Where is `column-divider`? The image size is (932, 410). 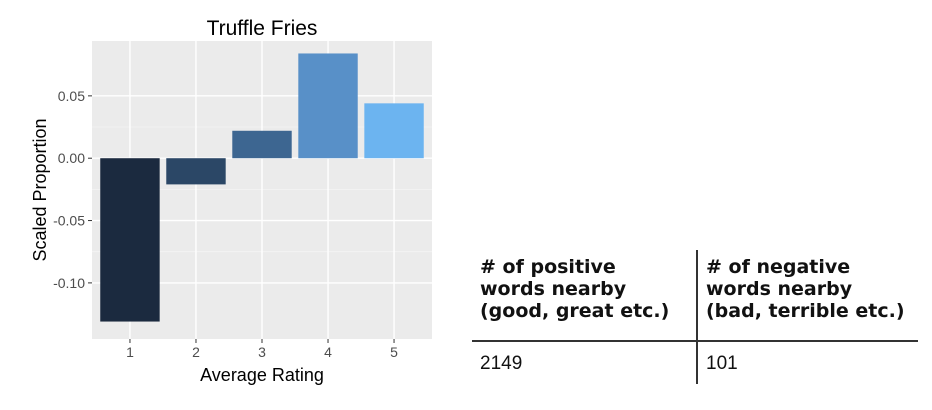 column-divider is located at coordinates (697, 317).